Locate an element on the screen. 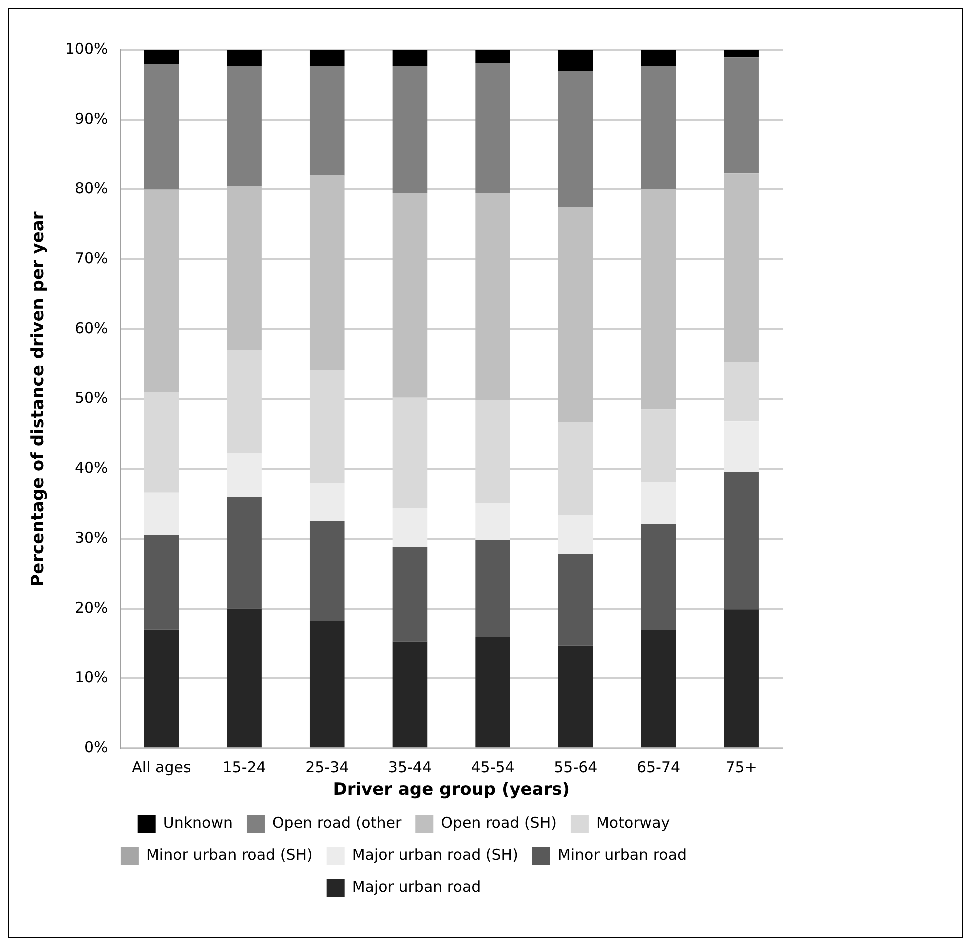 The height and width of the screenshot is (947, 973). x-axis-title: Driver age group (years) is located at coordinates (451, 790).